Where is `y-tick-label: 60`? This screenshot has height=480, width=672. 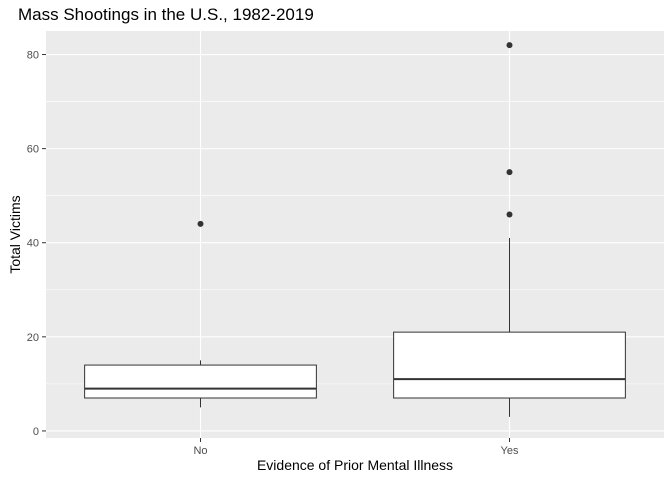
y-tick-label: 60 is located at coordinates (33, 150).